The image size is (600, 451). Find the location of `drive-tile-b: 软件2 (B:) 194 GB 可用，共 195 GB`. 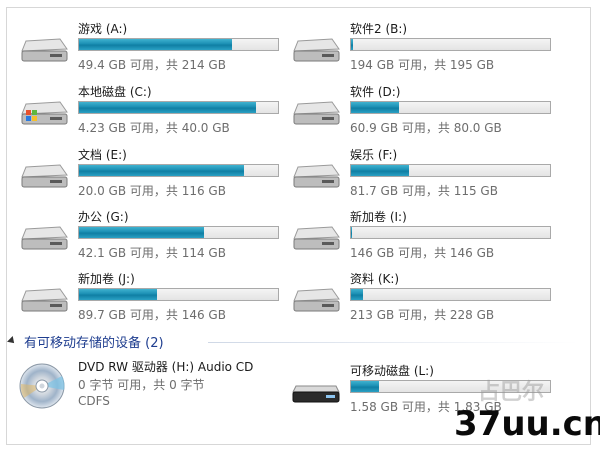

drive-tile-b: 软件2 (B:) 194 GB 可用，共 195 GB is located at coordinates (427, 48).